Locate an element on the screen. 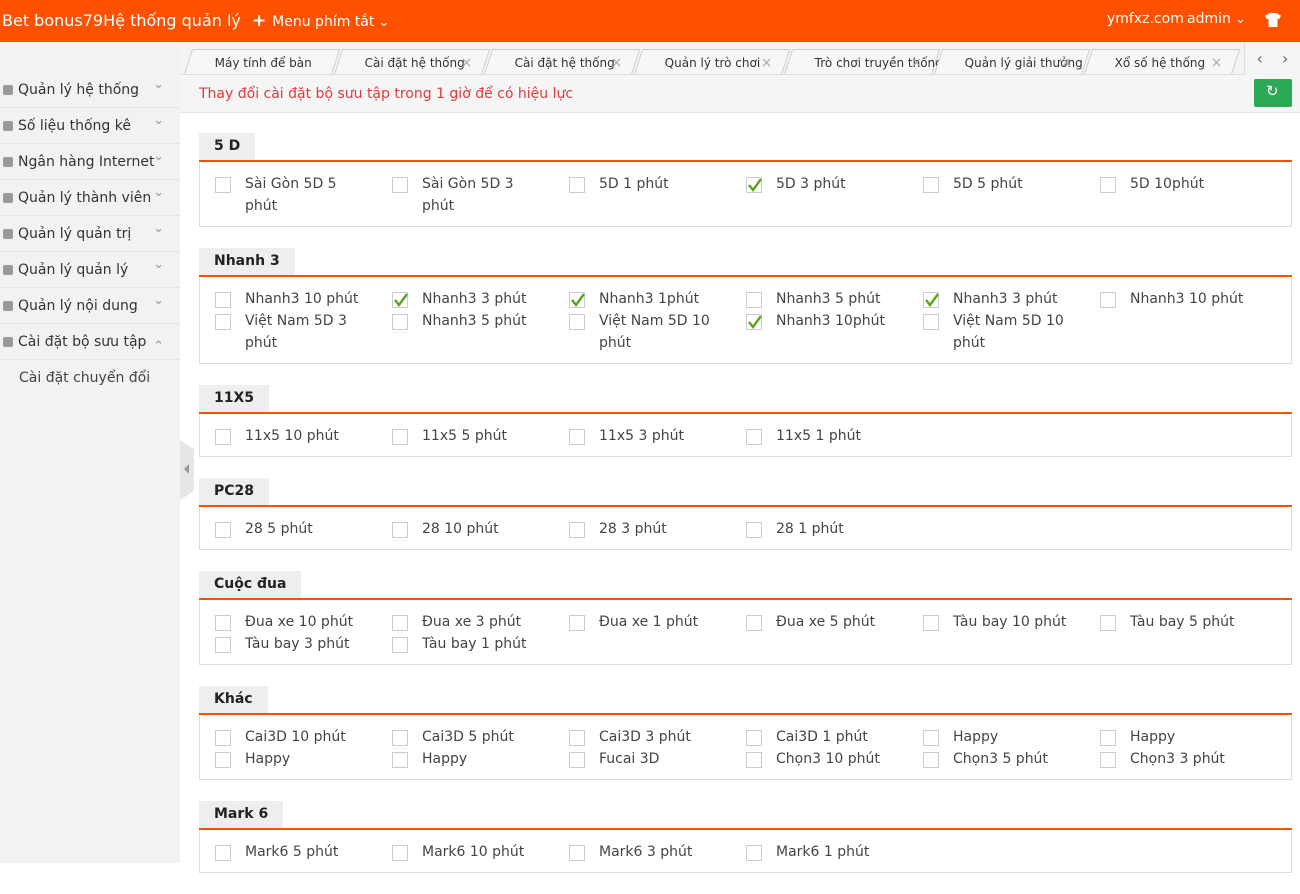  option: Tàu bay 3 phút is located at coordinates (303, 644).